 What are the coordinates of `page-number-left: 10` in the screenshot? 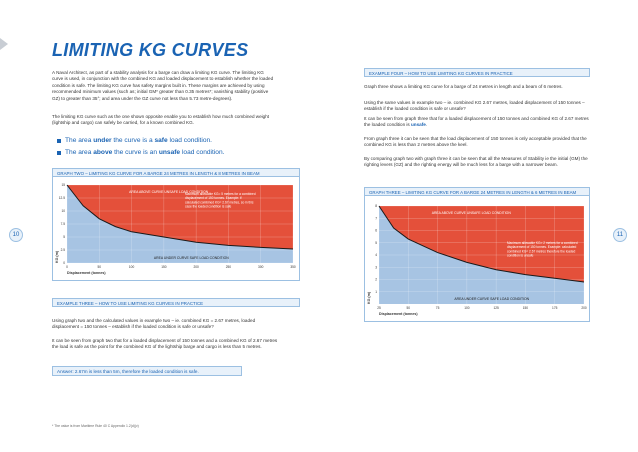 It's located at (16, 235).